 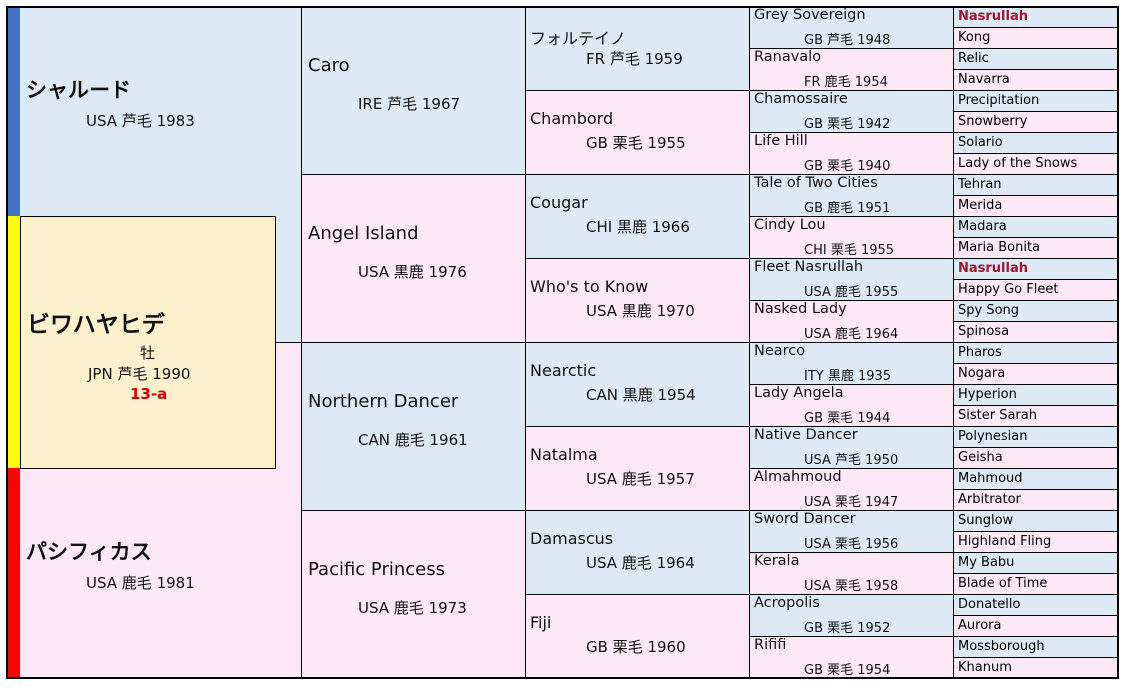 What do you see at coordinates (1036, 332) in the screenshot?
I see `gen5-cell: Spinosa` at bounding box center [1036, 332].